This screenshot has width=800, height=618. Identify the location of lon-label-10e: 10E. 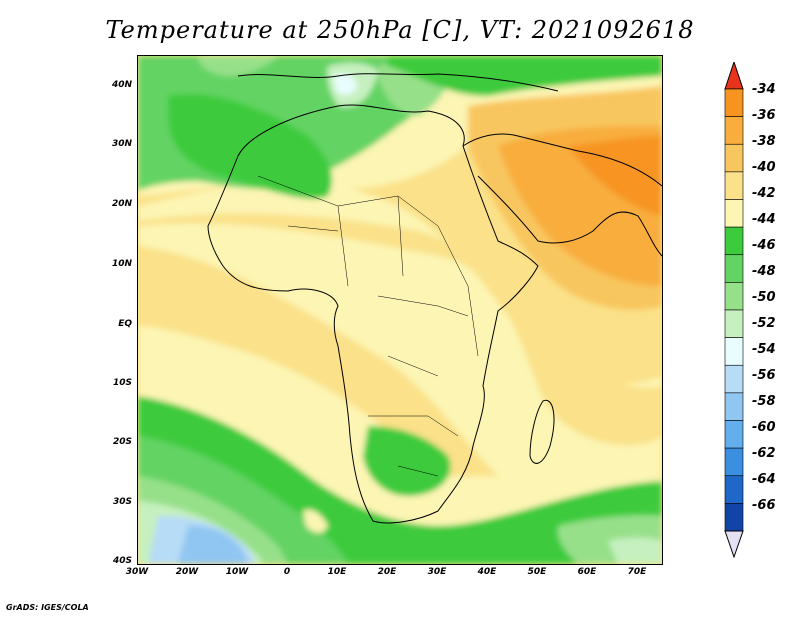
(337, 572).